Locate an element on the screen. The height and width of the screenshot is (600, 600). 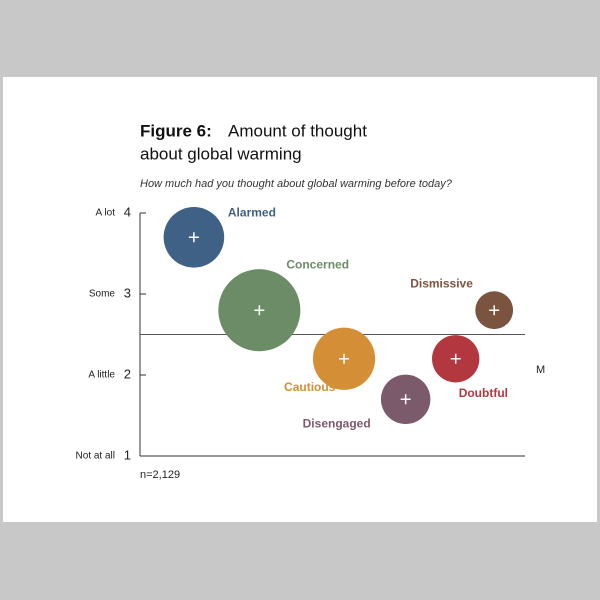
y-tick-name: A little is located at coordinates (101, 375).